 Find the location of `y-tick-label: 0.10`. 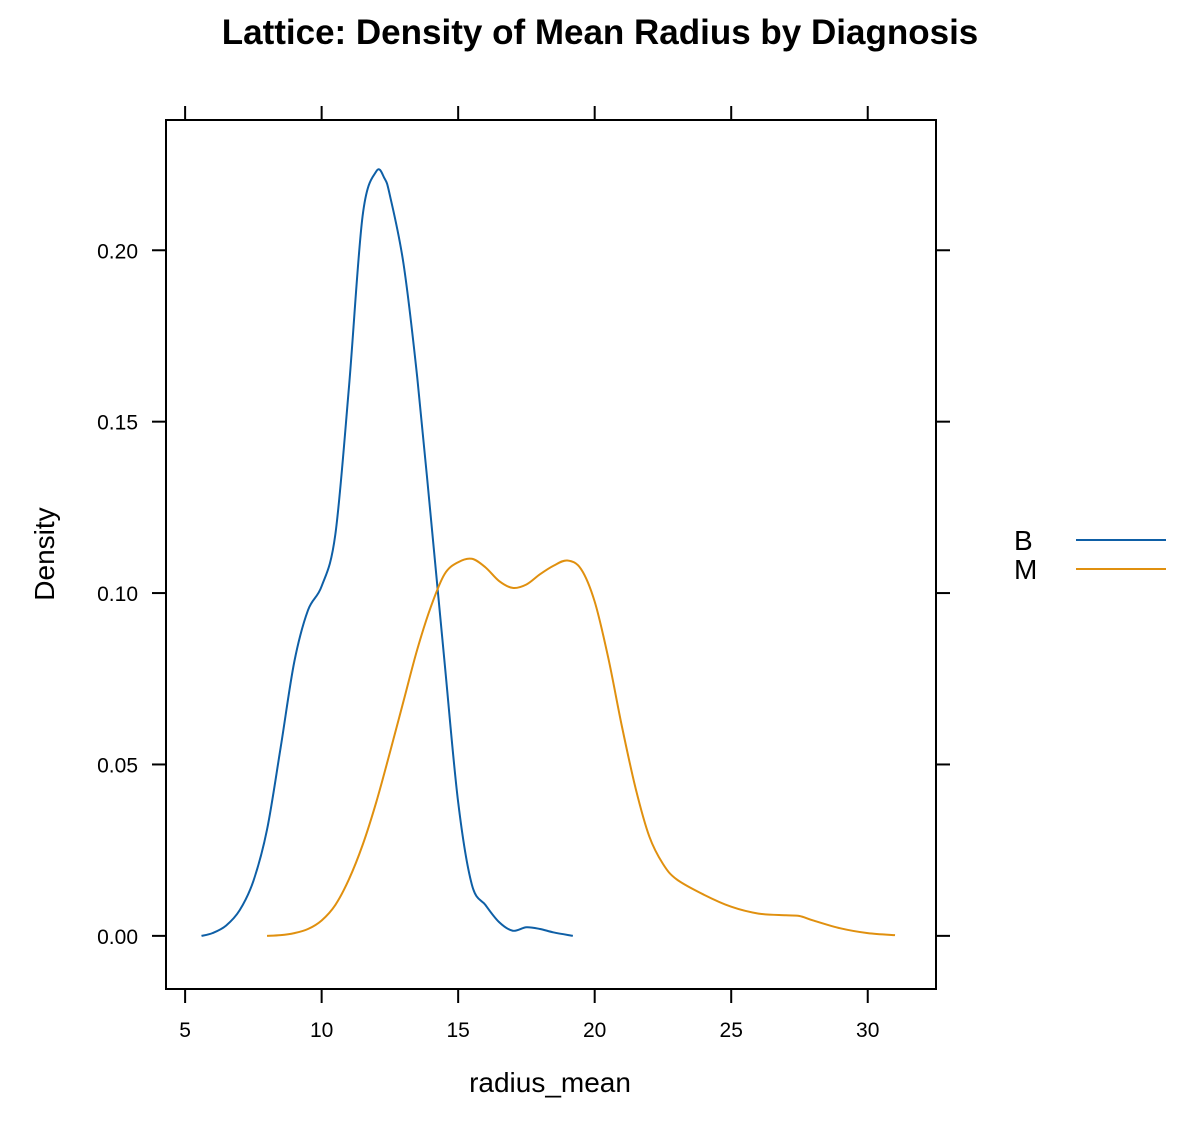

y-tick-label: 0.10 is located at coordinates (117, 594).